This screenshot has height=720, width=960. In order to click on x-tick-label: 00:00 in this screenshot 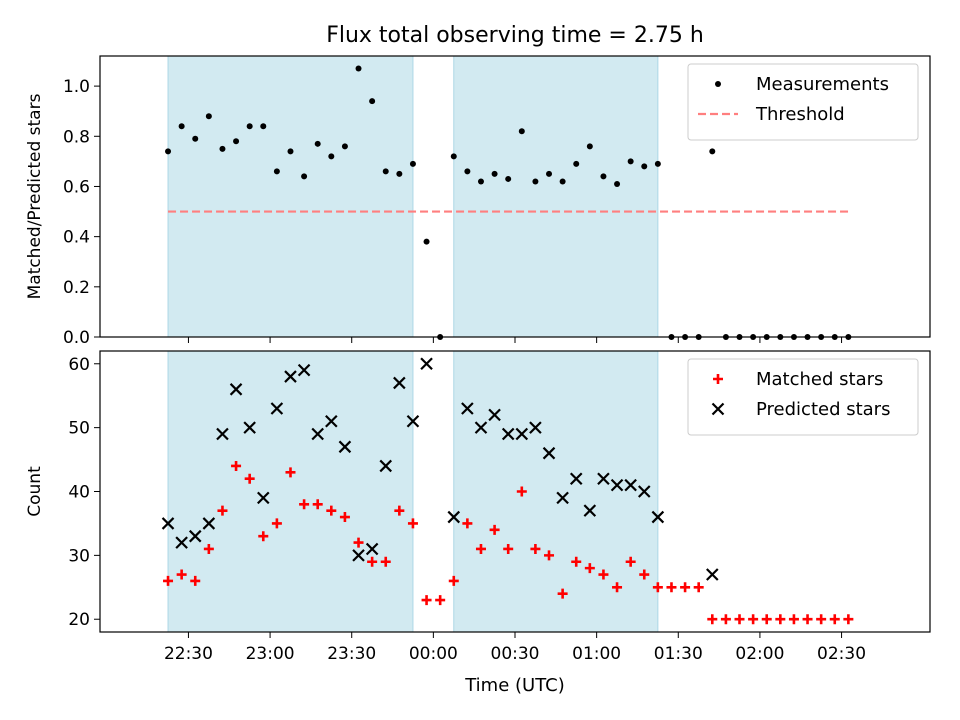, I will do `click(433, 654)`.